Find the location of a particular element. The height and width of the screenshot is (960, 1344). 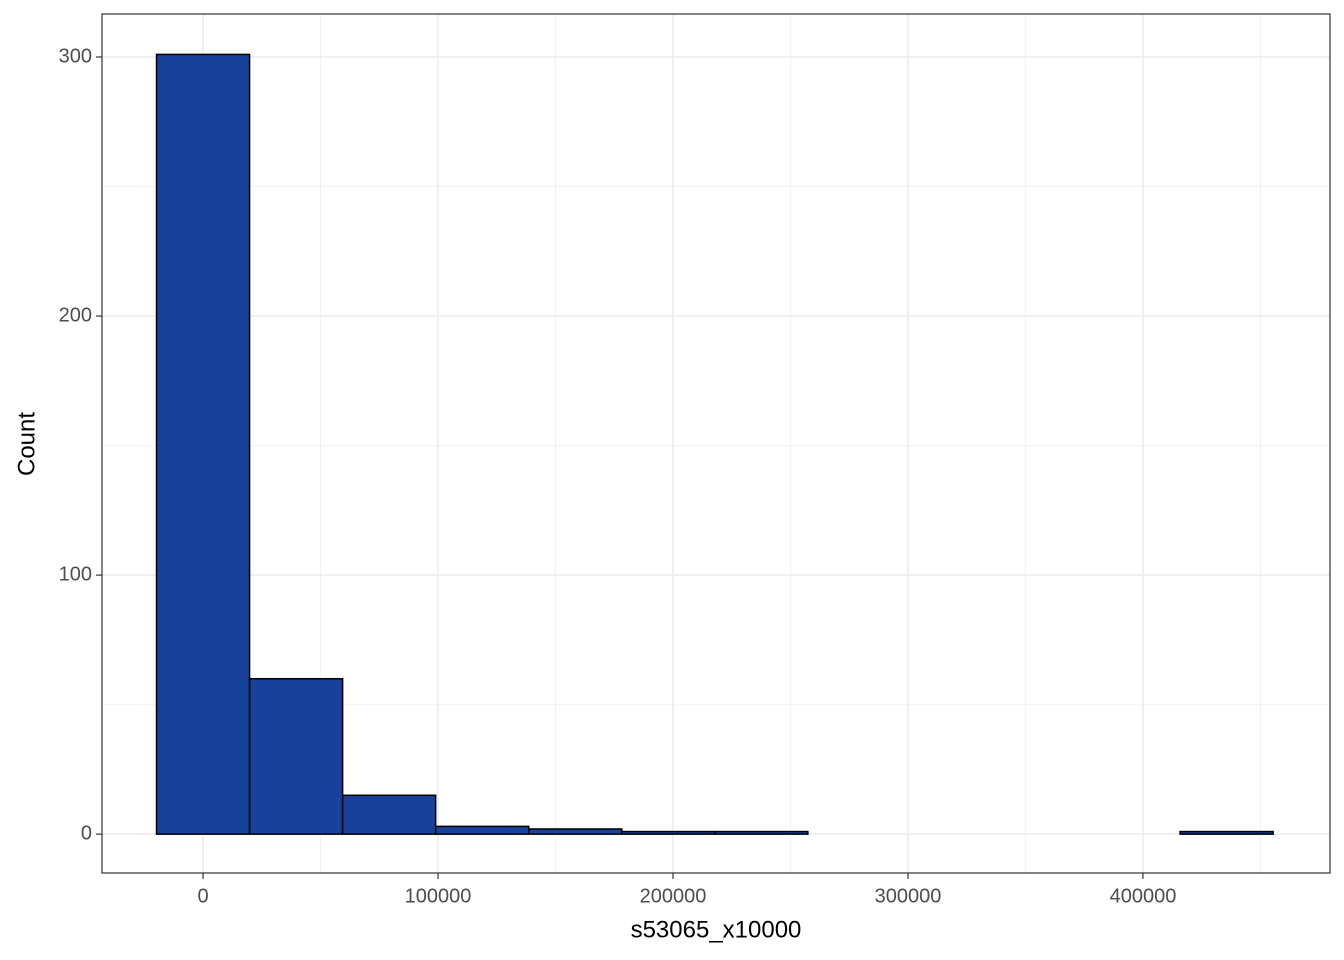

x-tick-label: 400000 is located at coordinates (1143, 896).